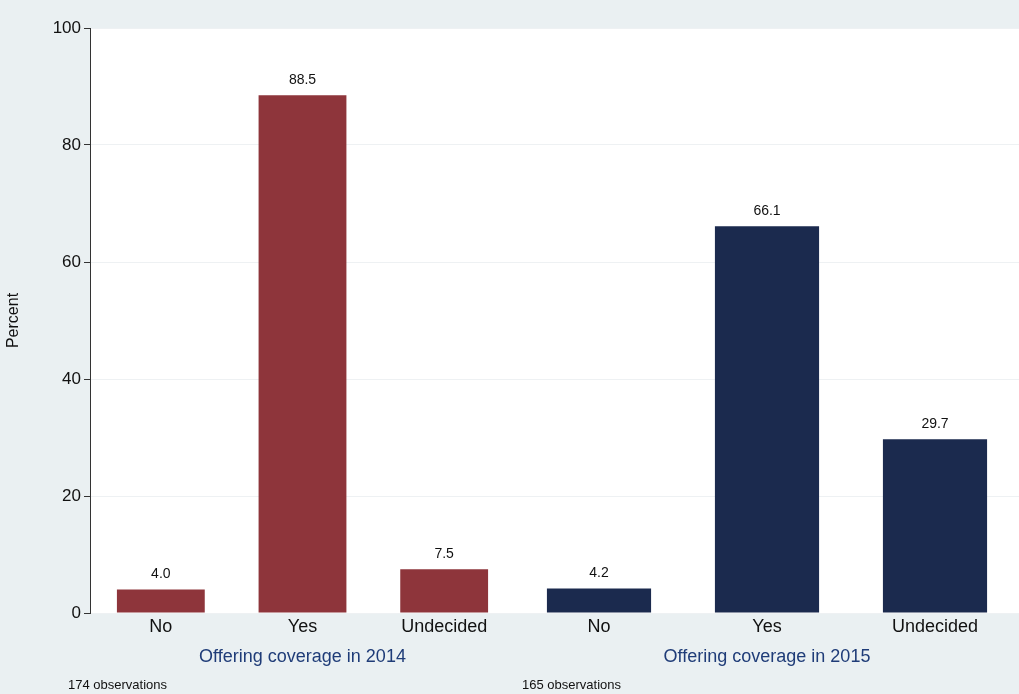 Image resolution: width=1019 pixels, height=694 pixels. I want to click on x-axis-title: Offering coverage in 2014, so click(302, 656).